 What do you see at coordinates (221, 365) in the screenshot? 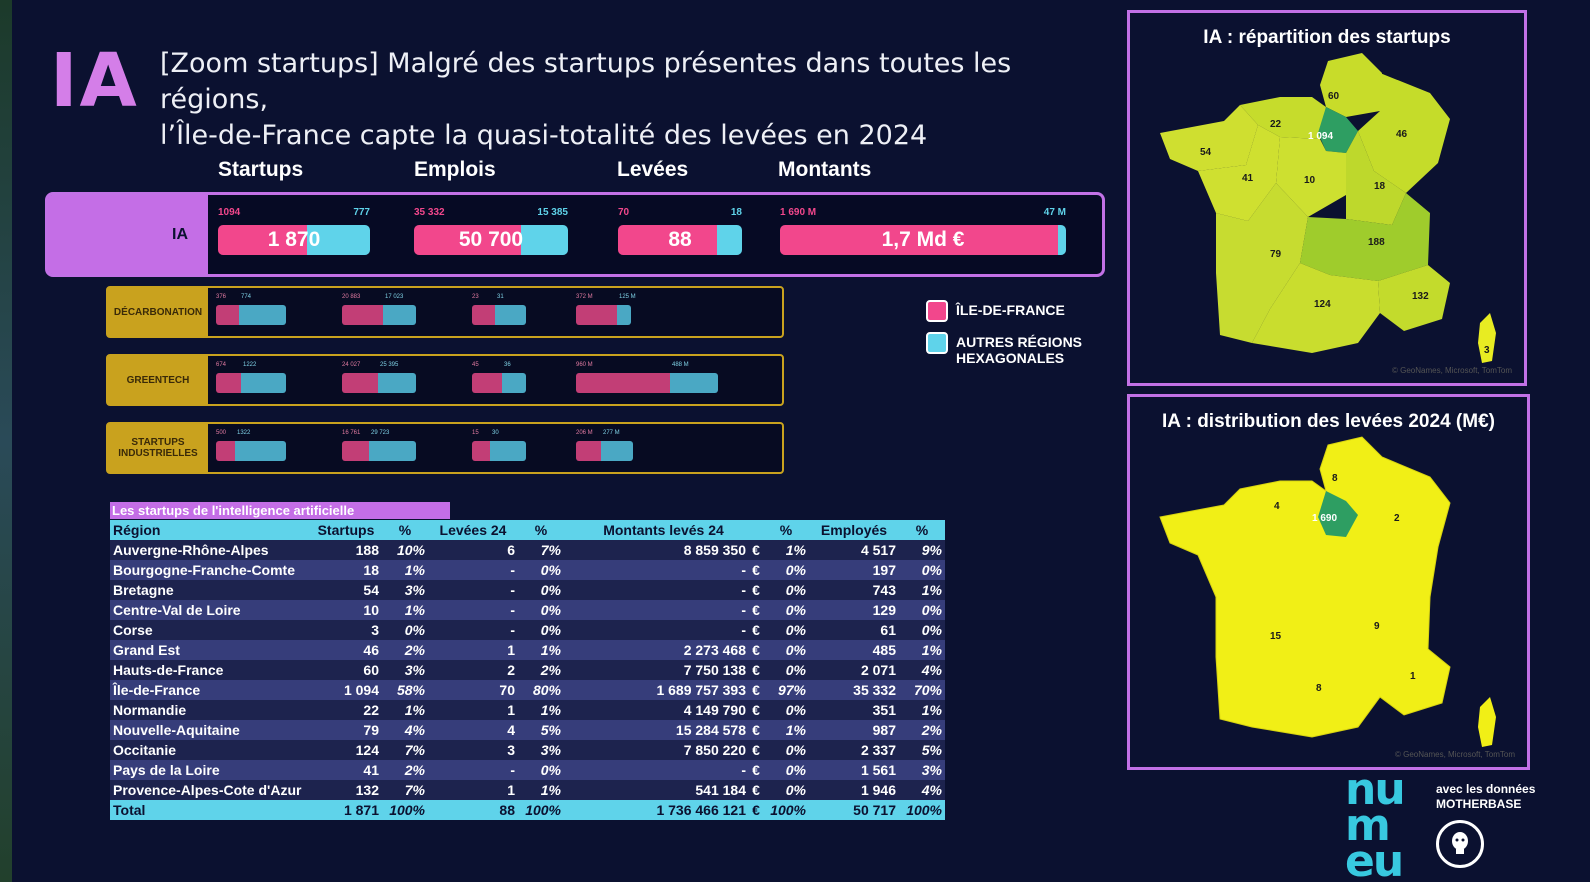
I see `sub-bar-value-idf: 674` at bounding box center [221, 365].